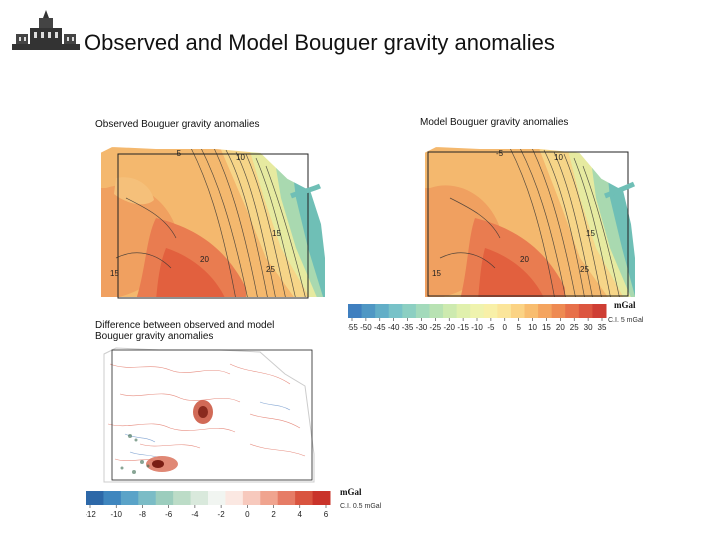 The width and height of the screenshot is (720, 540). What do you see at coordinates (626, 320) in the screenshot?
I see `colorbar-top-ci: C.I. 5 mGal` at bounding box center [626, 320].